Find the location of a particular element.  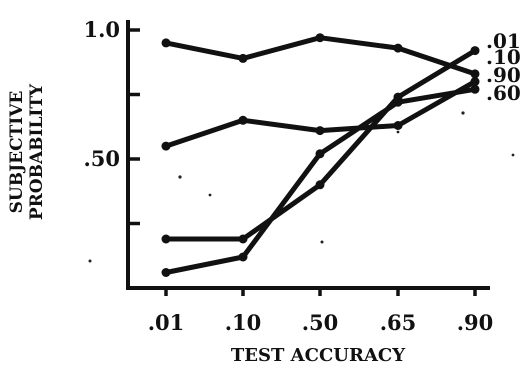

series-label: .01 is located at coordinates (503, 41).